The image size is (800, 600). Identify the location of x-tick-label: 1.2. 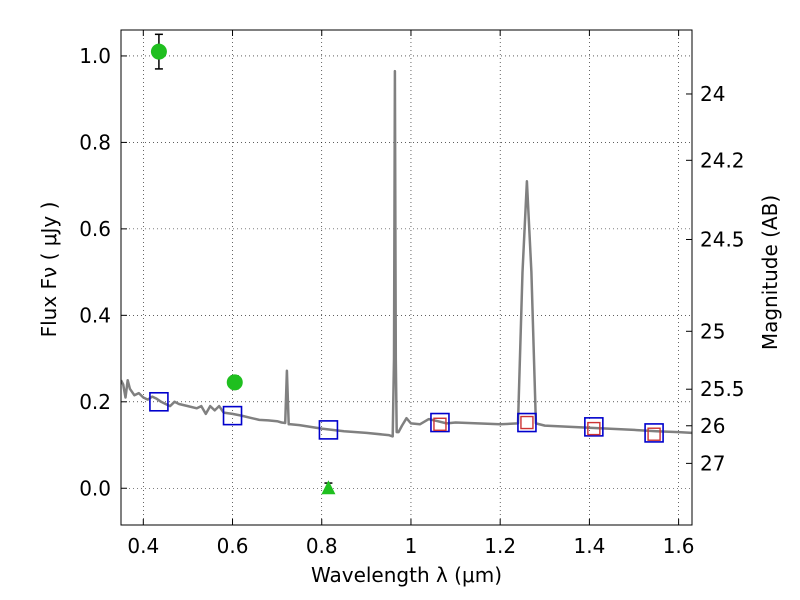
(500, 546).